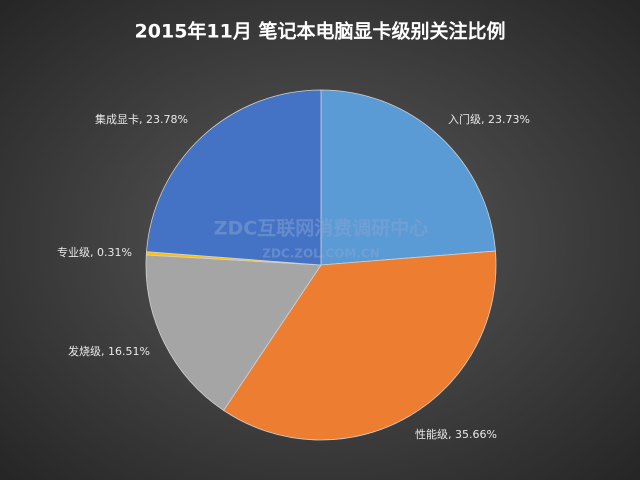 This screenshot has height=480, width=640. Describe the element at coordinates (320, 31) in the screenshot. I see `chart-title: 2015年11月 笔记本电脑显卡级别关注比例` at that location.